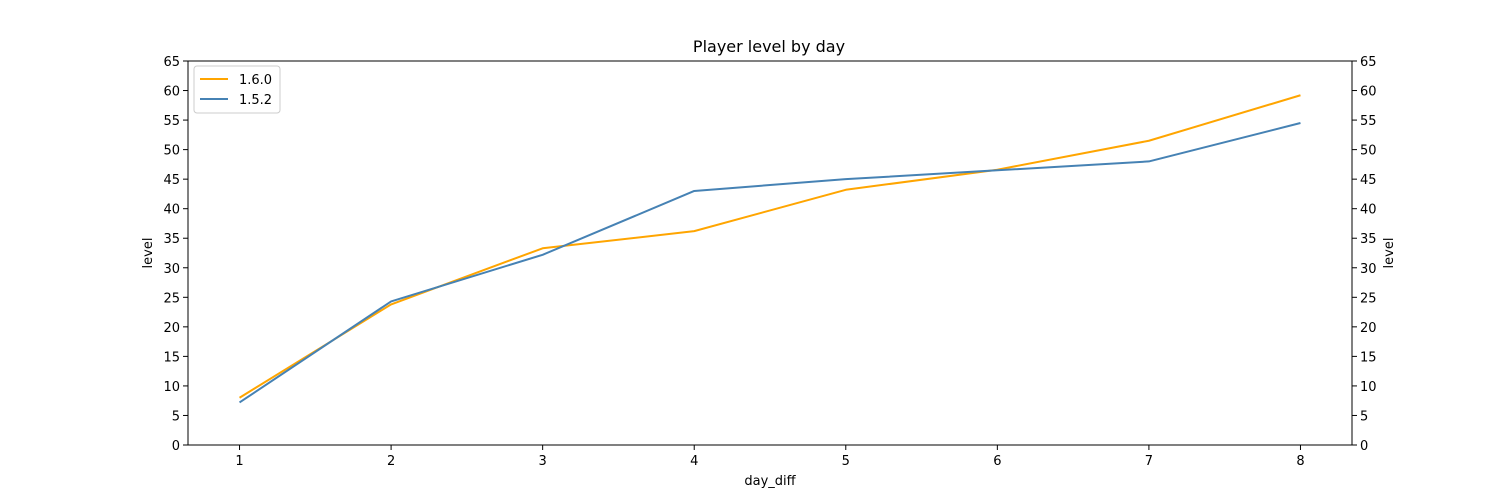 The image size is (1500, 500). I want to click on y-tick-label-left-7: 35, so click(171, 239).